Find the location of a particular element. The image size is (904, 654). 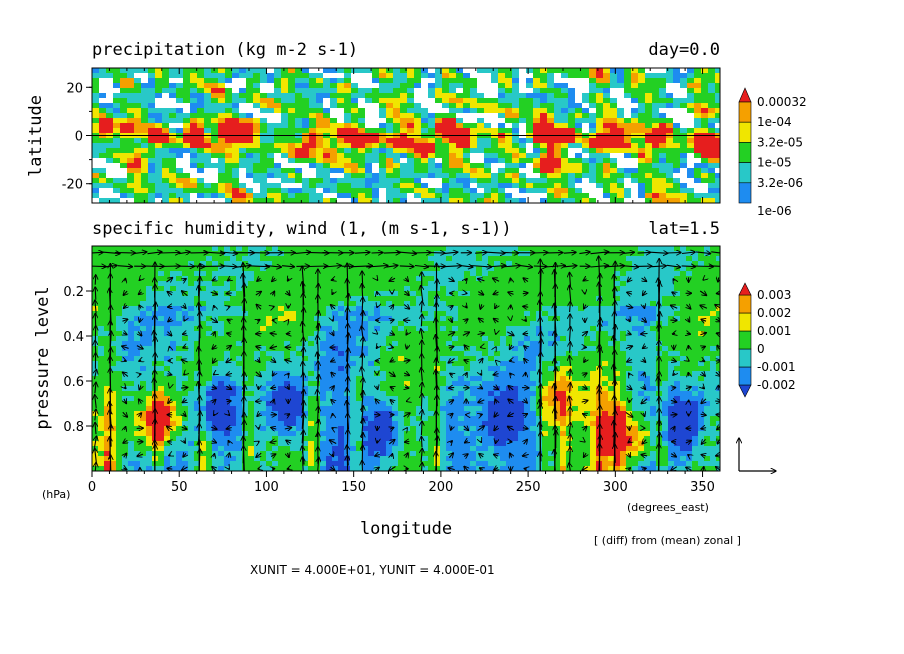

legend-label: 0.00032 is located at coordinates (782, 102).